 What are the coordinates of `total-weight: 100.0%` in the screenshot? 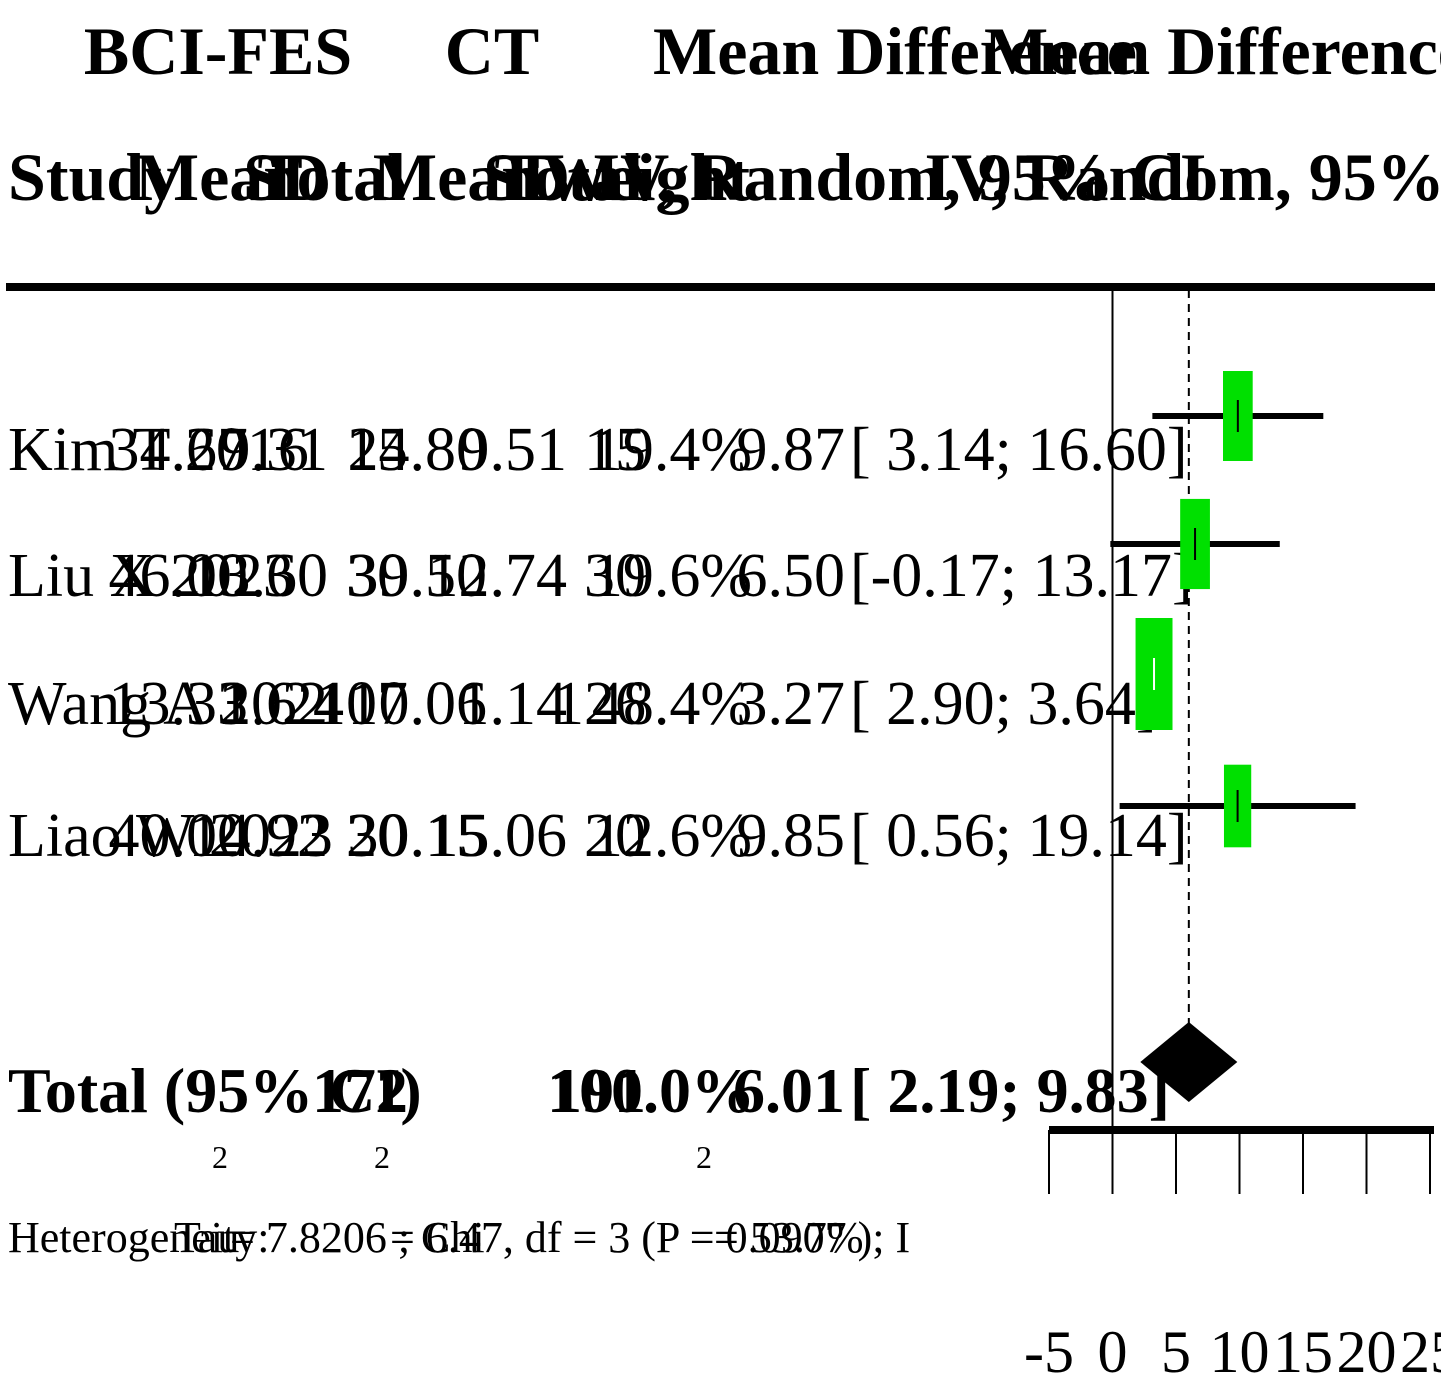 It's located at (651, 1090).